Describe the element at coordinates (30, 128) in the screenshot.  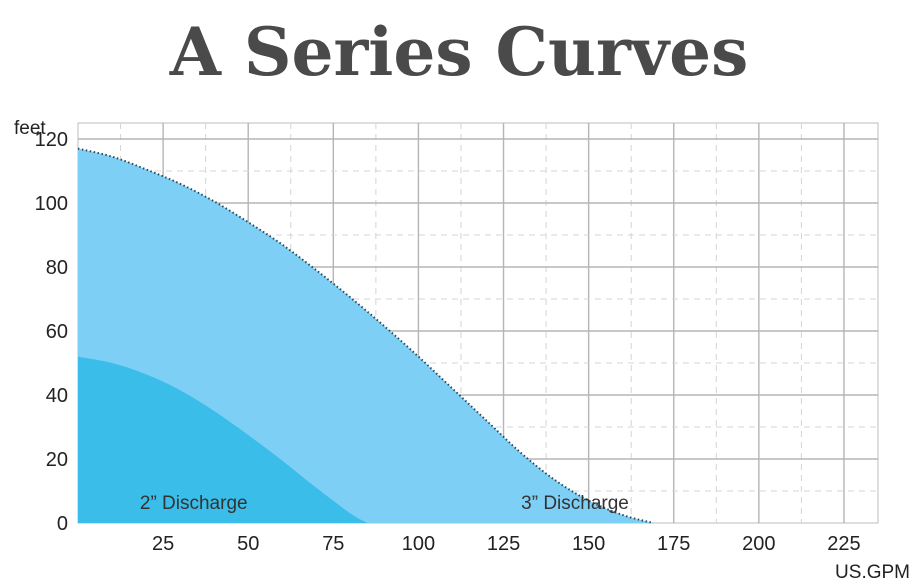
I see `y-axis-label: feet` at that location.